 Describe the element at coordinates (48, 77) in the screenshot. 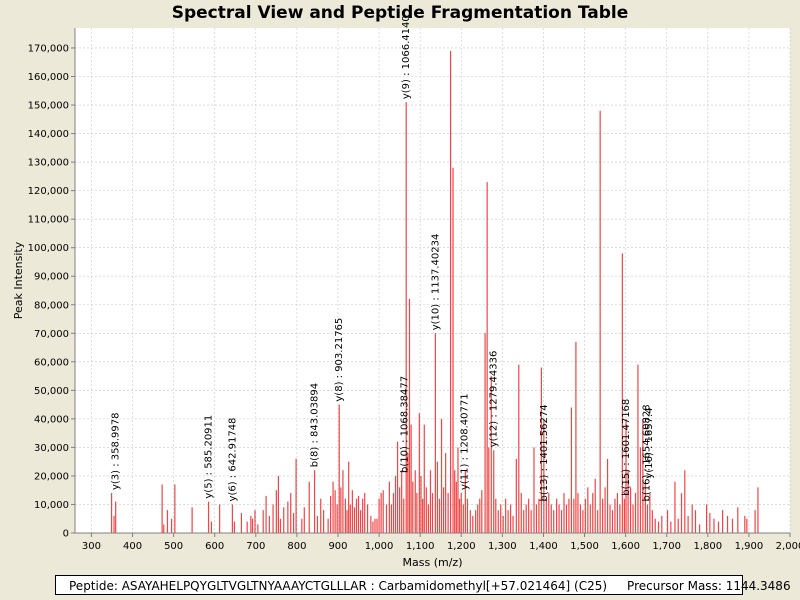

I see `y-tick-label: 160,000` at that location.